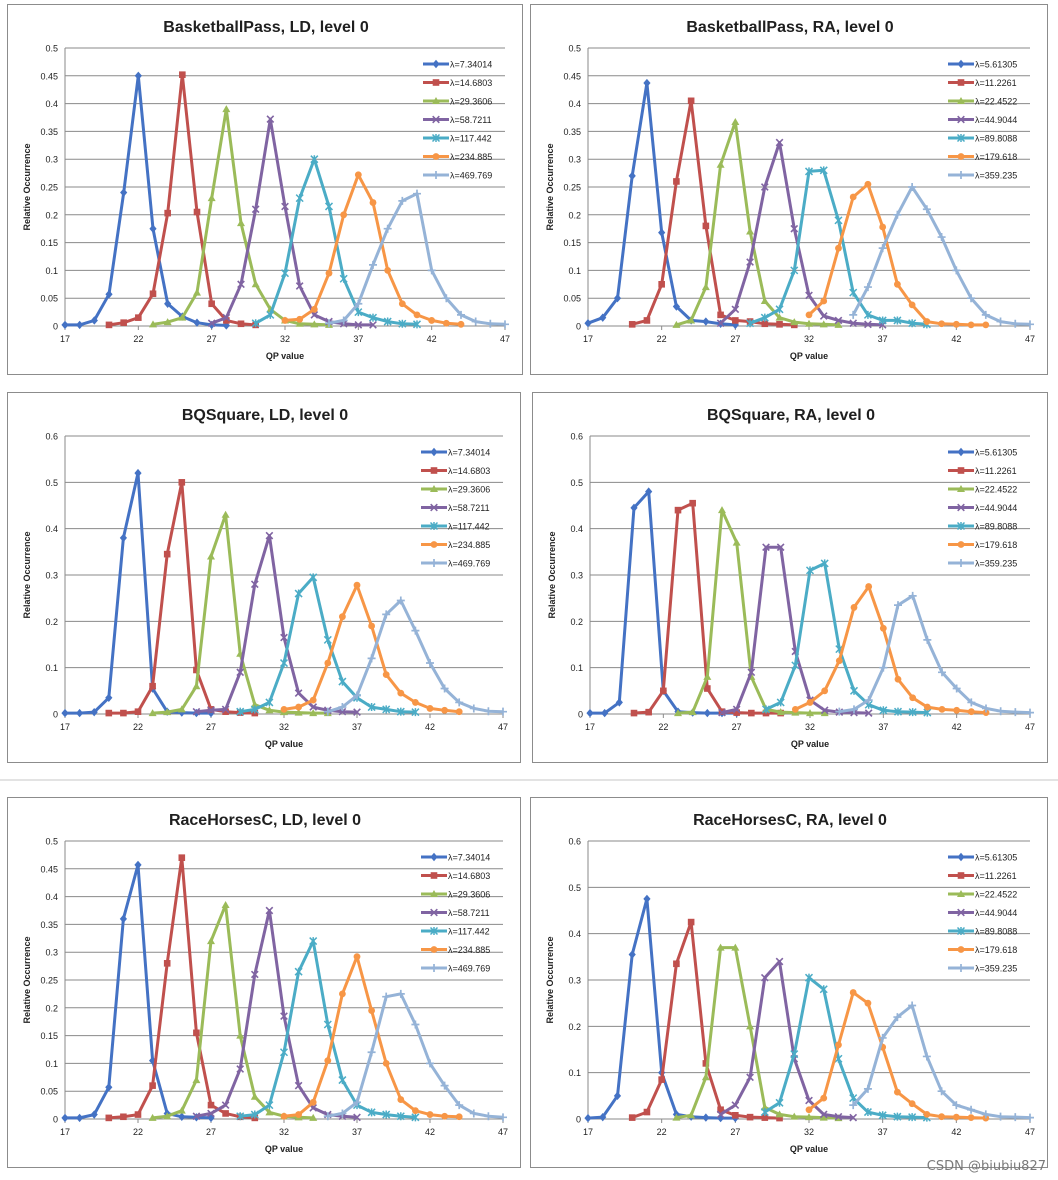 This screenshot has width=1058, height=1180. I want to click on legend-label: λ=89.8088, so click(996, 932).